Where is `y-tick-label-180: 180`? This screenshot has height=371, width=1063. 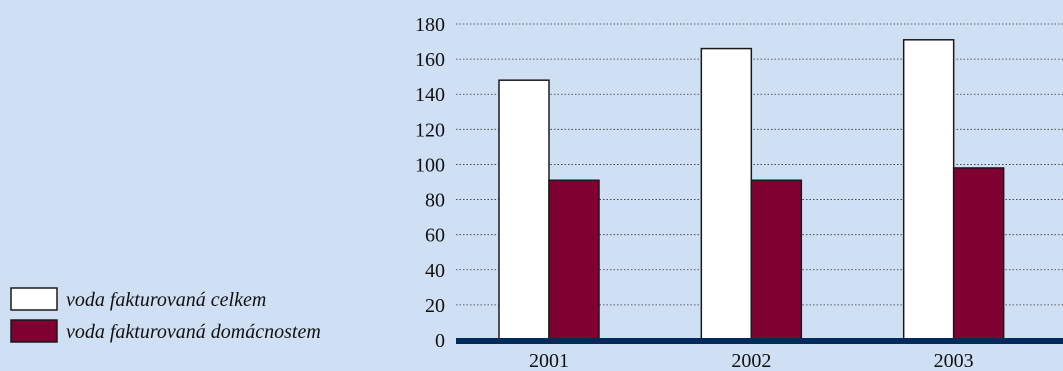 y-tick-label-180: 180 is located at coordinates (430, 25).